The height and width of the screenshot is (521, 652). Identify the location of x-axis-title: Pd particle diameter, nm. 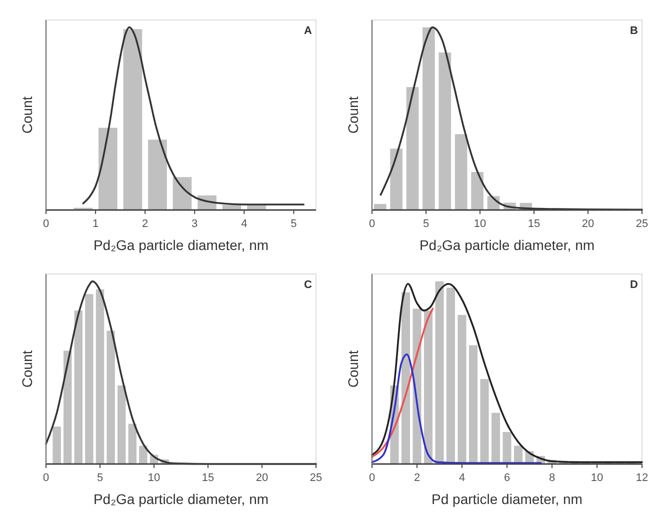
(507, 499).